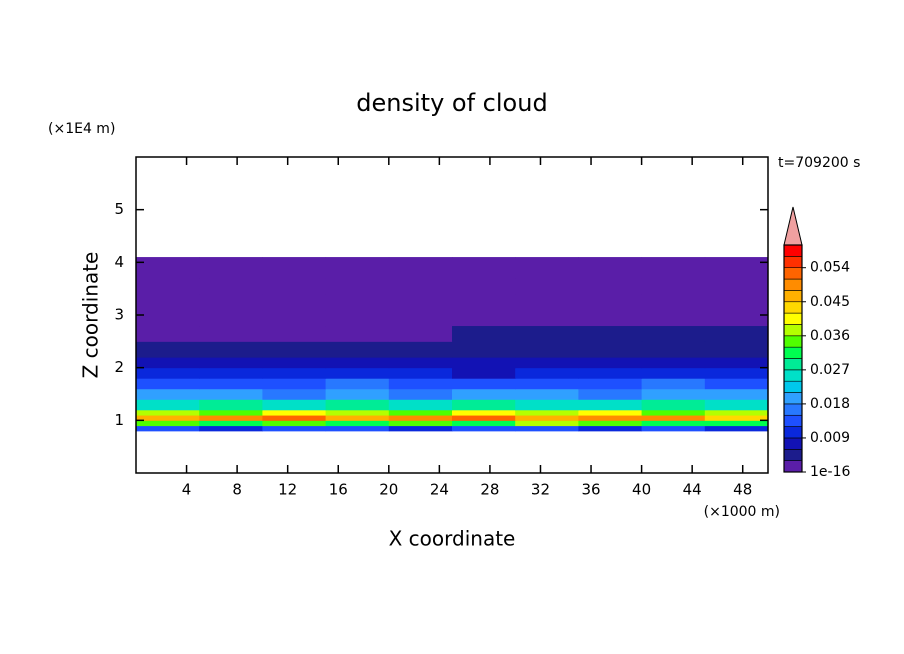 The height and width of the screenshot is (654, 904). What do you see at coordinates (91, 315) in the screenshot?
I see `y-axis-title: Z coordinate` at bounding box center [91, 315].